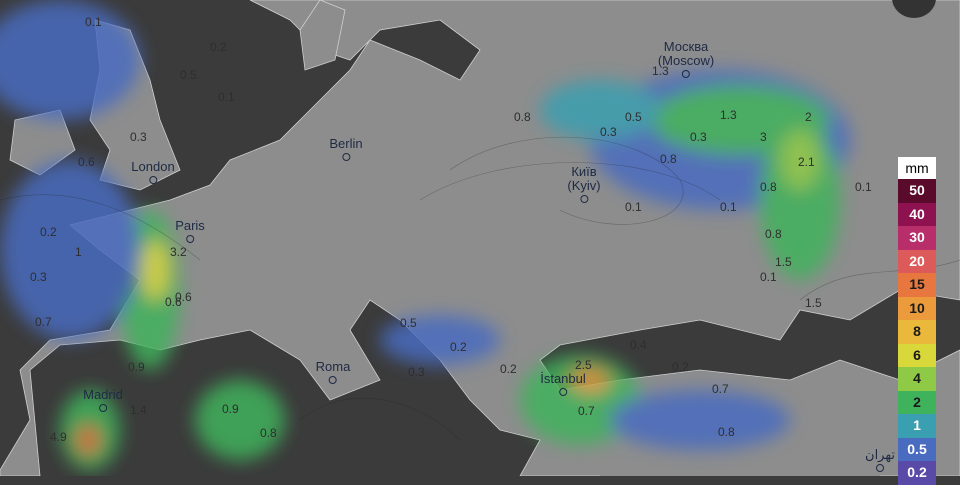 The width and height of the screenshot is (960, 485). Describe the element at coordinates (917, 238) in the screenshot. I see `legend-swatch: 30` at that location.